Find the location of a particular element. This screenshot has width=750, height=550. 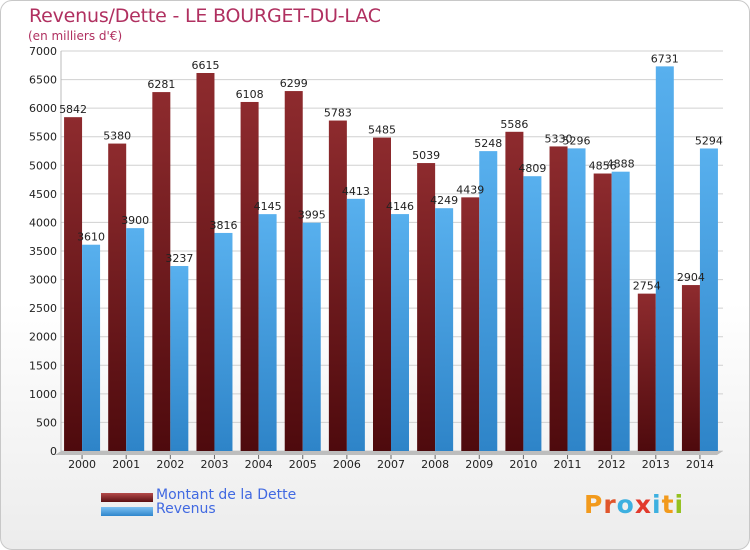

y-tick-label: 2500 is located at coordinates (43, 308).